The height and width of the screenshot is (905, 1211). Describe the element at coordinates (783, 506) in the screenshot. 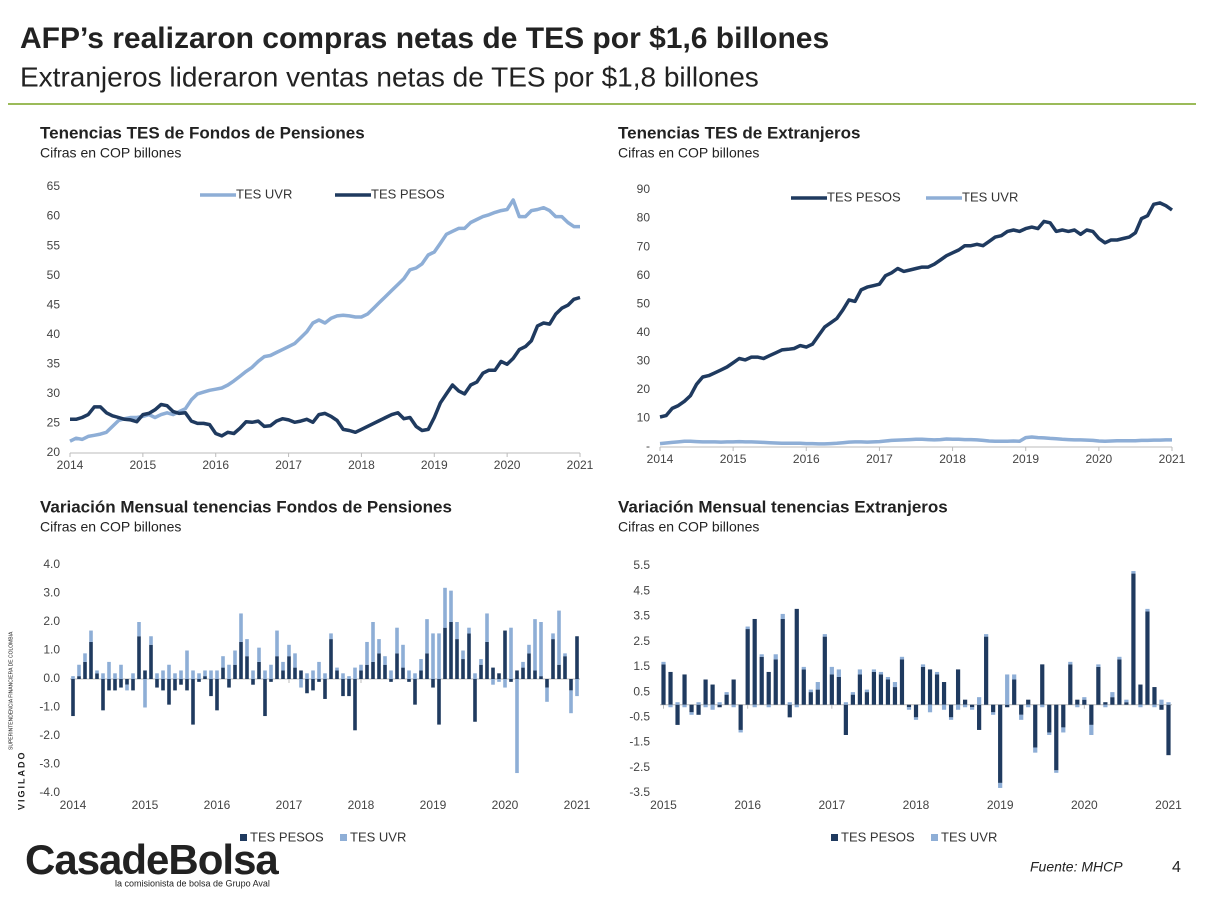

I see `chart-title: Variación Mensual tenencias Extranjeros` at that location.